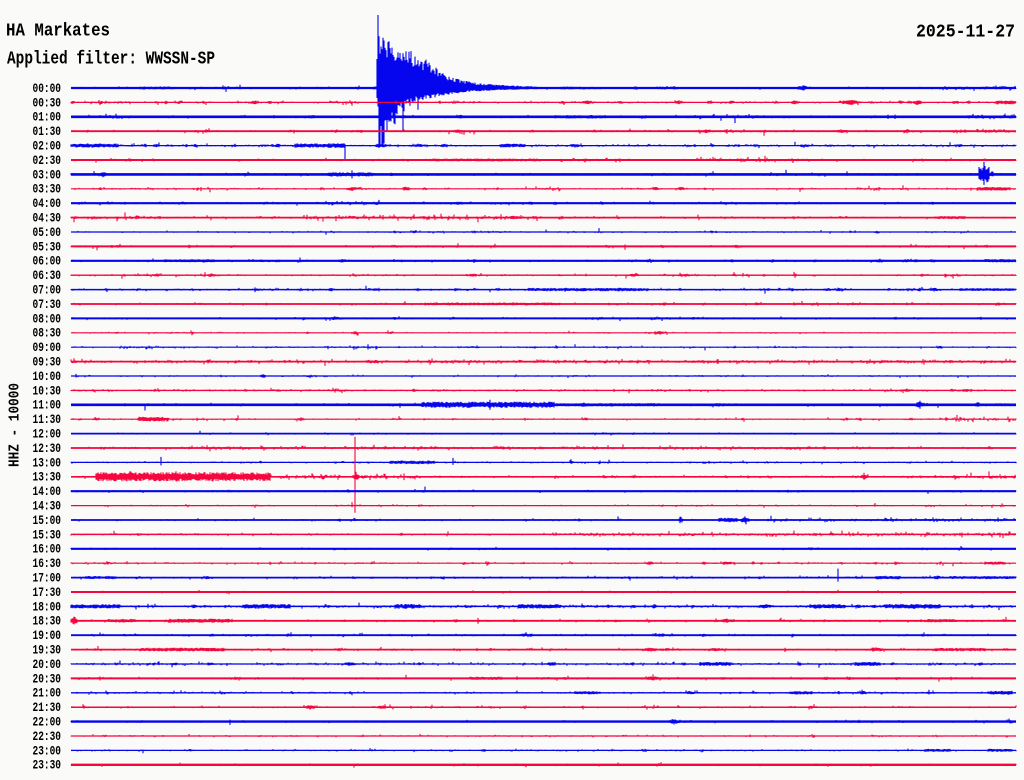 The height and width of the screenshot is (780, 1024). Describe the element at coordinates (47, 88) in the screenshot. I see `svg-text: 00:00` at that location.